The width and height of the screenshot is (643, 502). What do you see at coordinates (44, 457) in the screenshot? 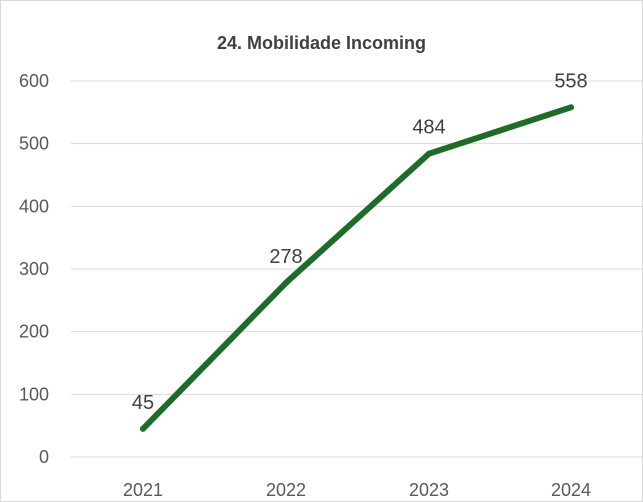
I see `y-tick-label-0: 0` at bounding box center [44, 457].